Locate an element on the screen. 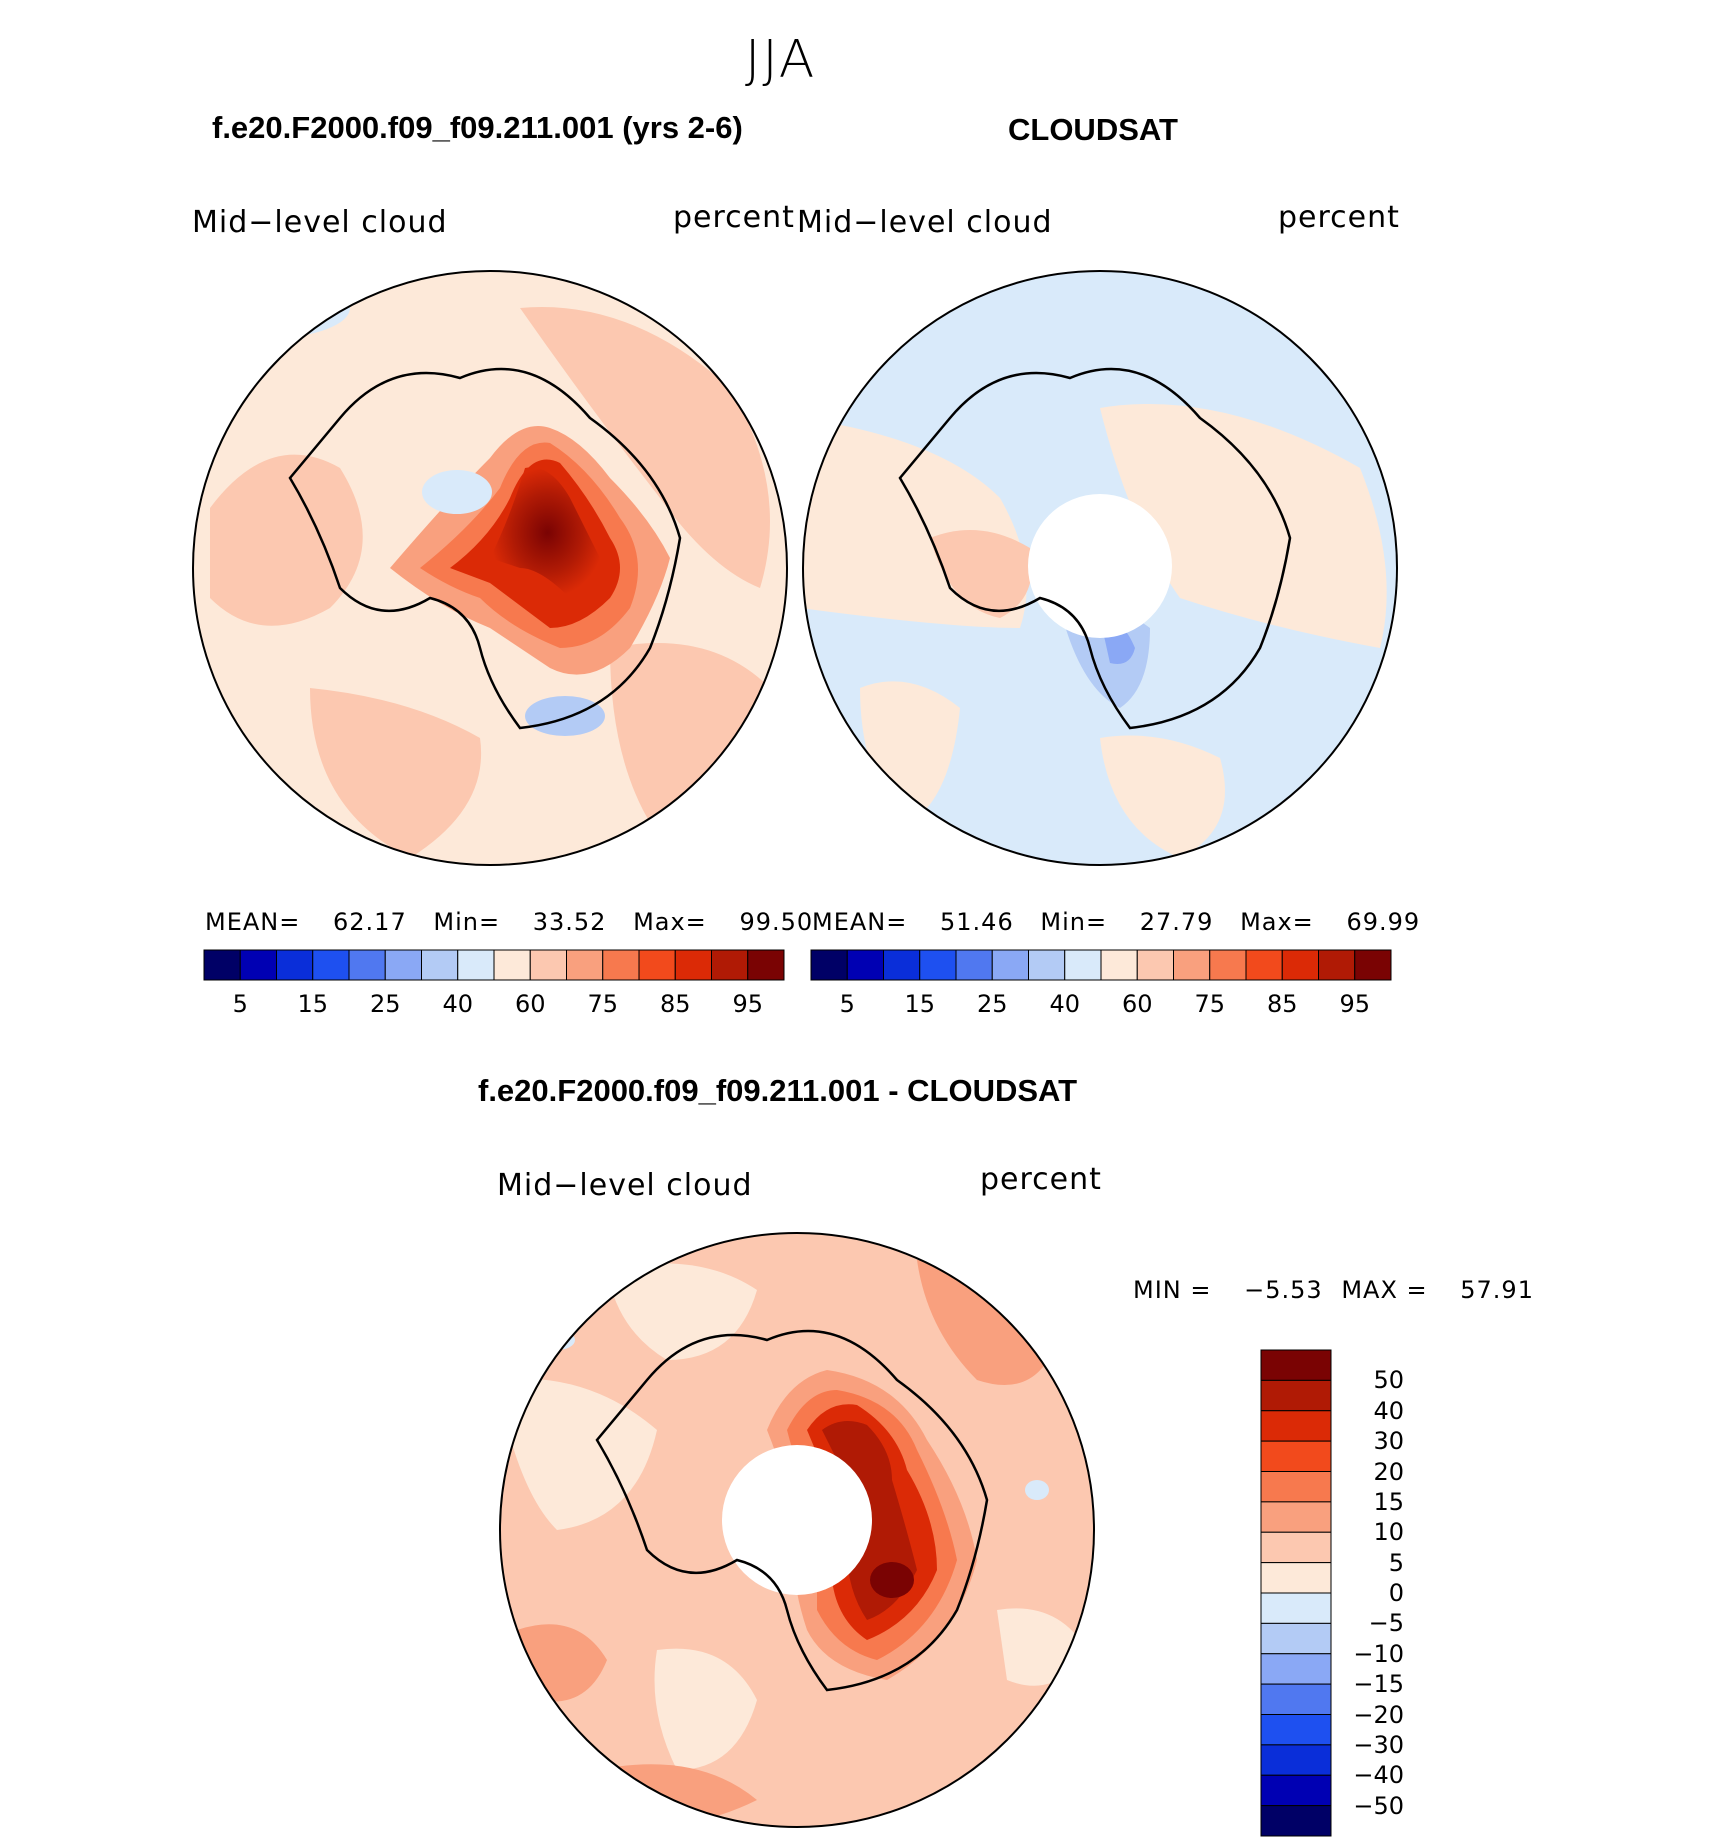 The image size is (1710, 1839). obs-colorbar is located at coordinates (1101, 965).